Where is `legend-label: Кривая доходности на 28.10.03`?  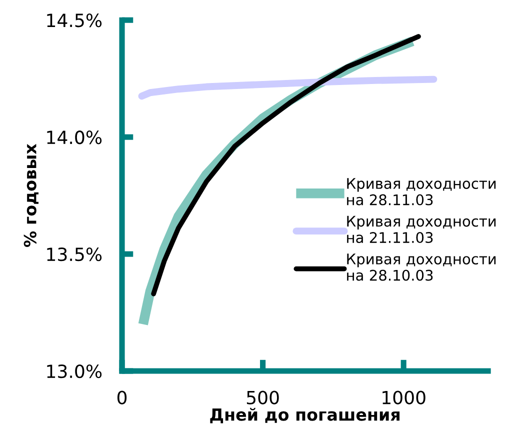
legend-label: Кривая доходности на 28.10.03 is located at coordinates (421, 267).